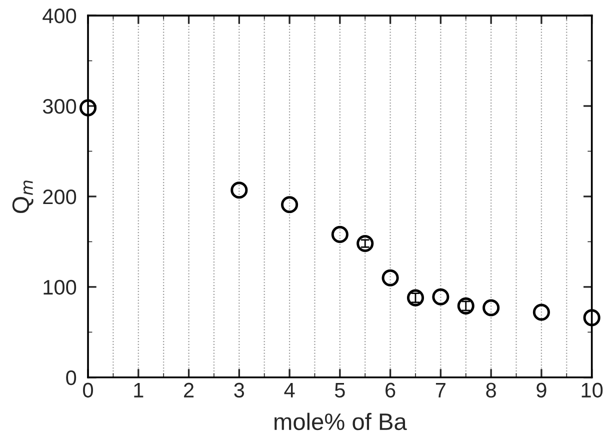 This screenshot has width=607, height=444. Describe the element at coordinates (592, 390) in the screenshot. I see `x-tick-label: 10` at that location.